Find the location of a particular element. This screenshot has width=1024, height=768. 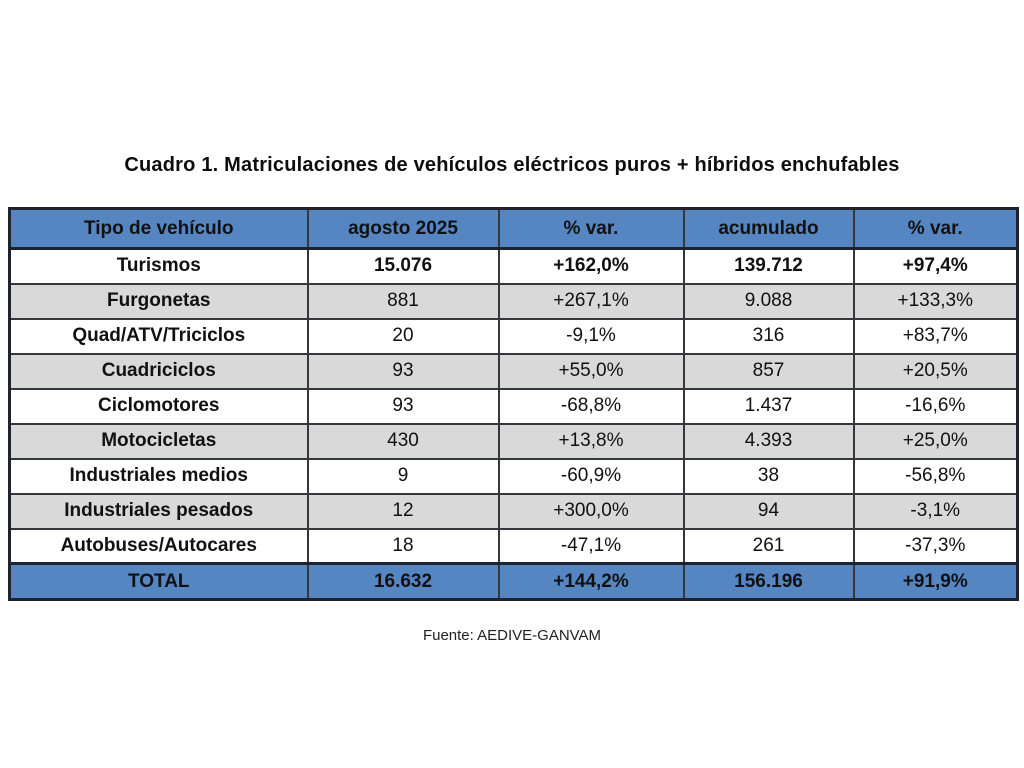

table-row-furgonetas: Furgonetas 881 +267,1% 9.088 +133,3% is located at coordinates (513, 301).